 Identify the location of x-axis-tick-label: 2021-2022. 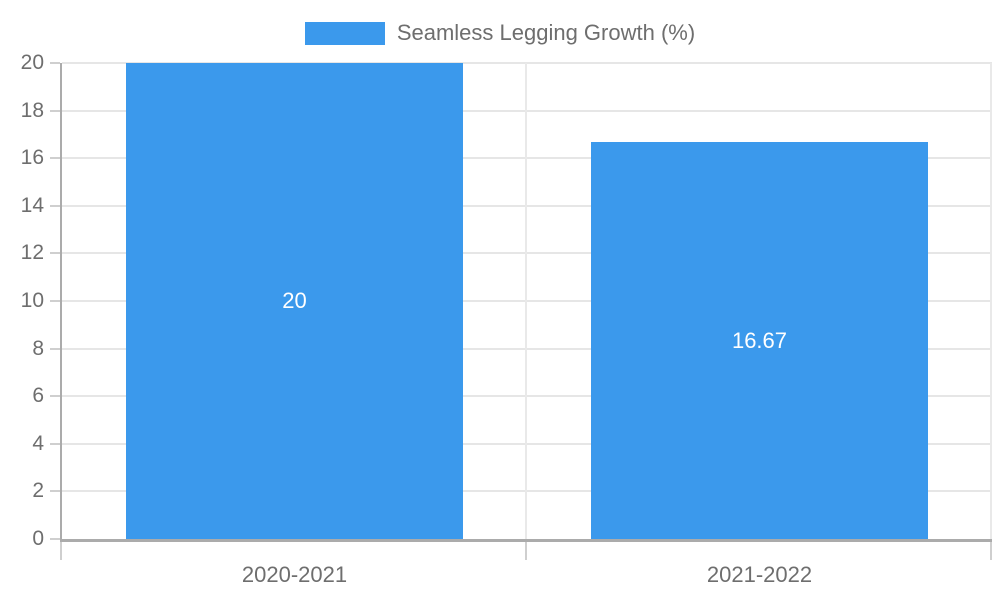
(759, 574).